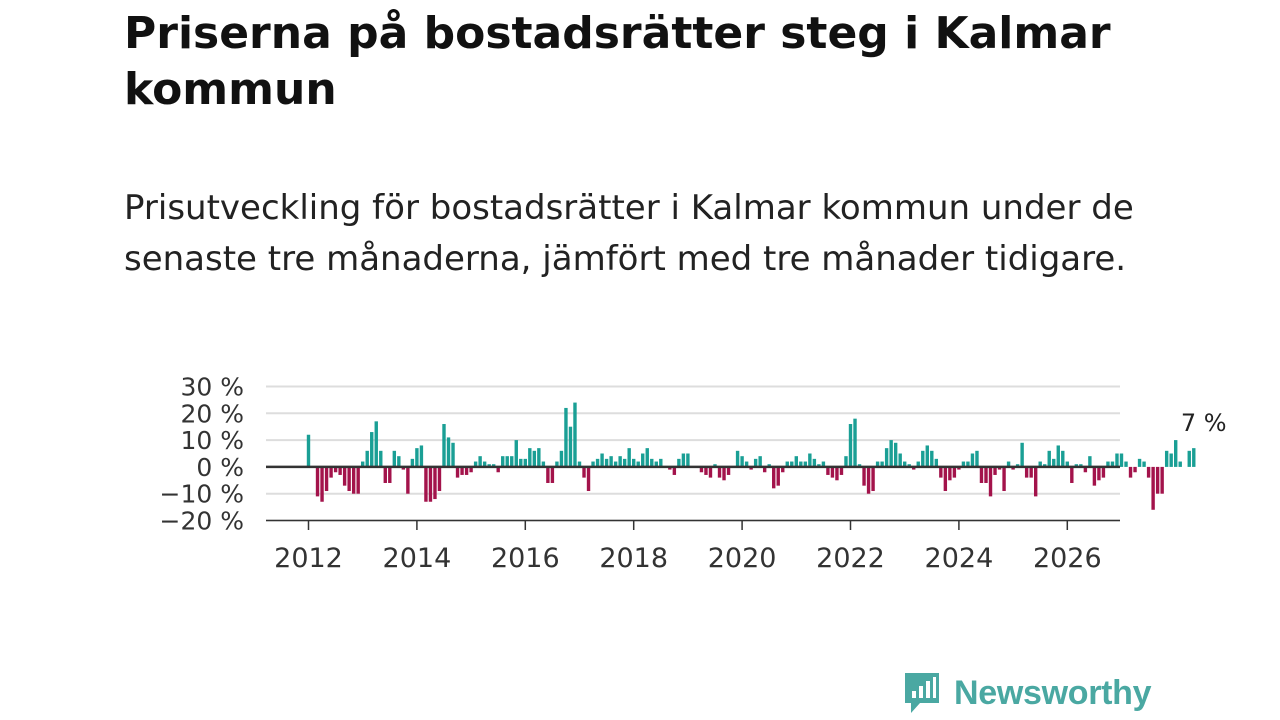 This screenshot has height=720, width=1280. I want to click on last-value-label: 7 %, so click(1204, 423).